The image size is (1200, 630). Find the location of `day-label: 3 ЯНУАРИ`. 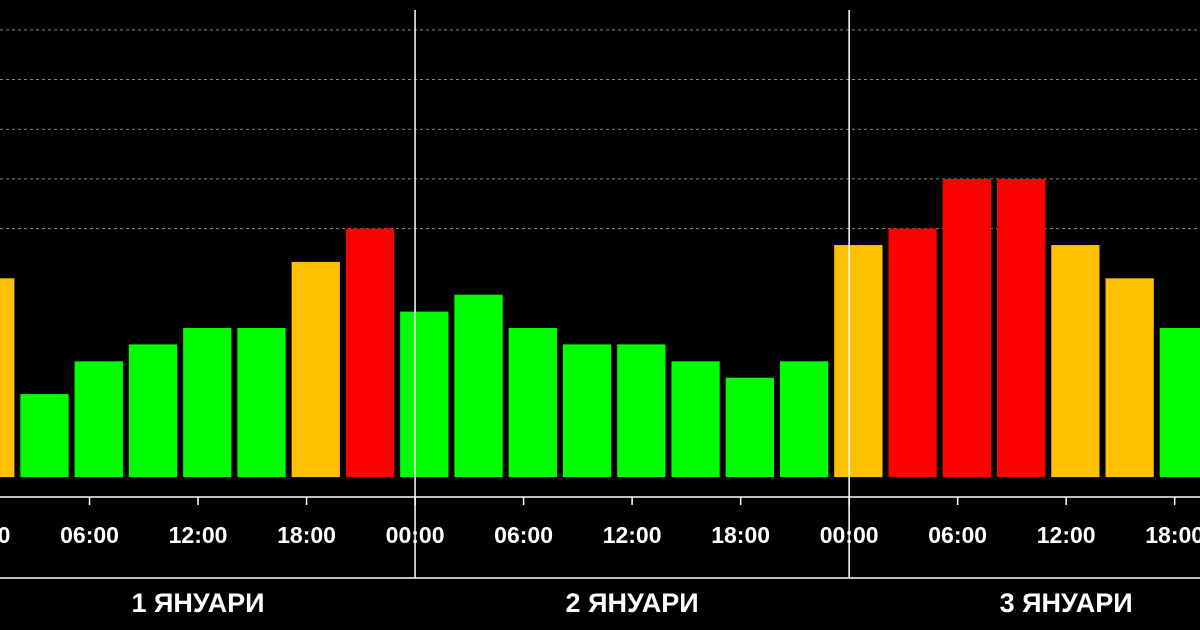

day-label: 3 ЯНУАРИ is located at coordinates (1066, 603).